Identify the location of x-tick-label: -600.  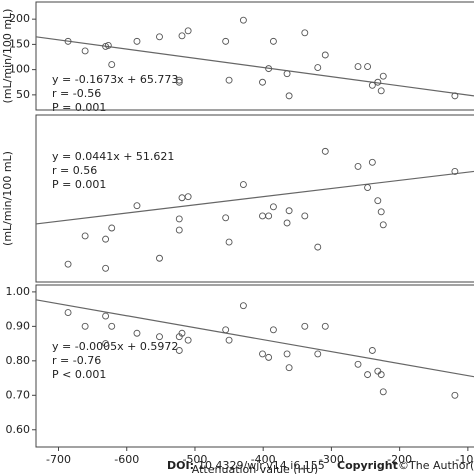
(126, 459).